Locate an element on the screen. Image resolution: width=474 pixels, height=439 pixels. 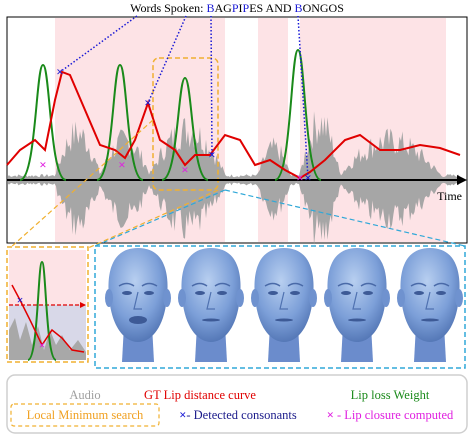
inset: × × is located at coordinates (47, 304).